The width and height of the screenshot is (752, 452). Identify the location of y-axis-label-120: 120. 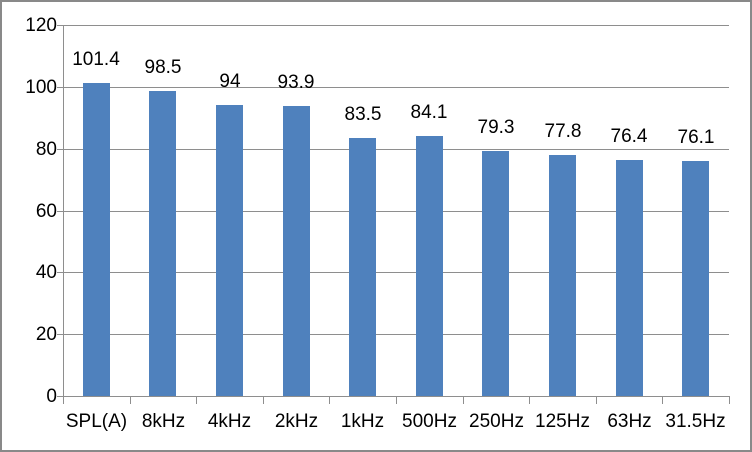
(41, 25).